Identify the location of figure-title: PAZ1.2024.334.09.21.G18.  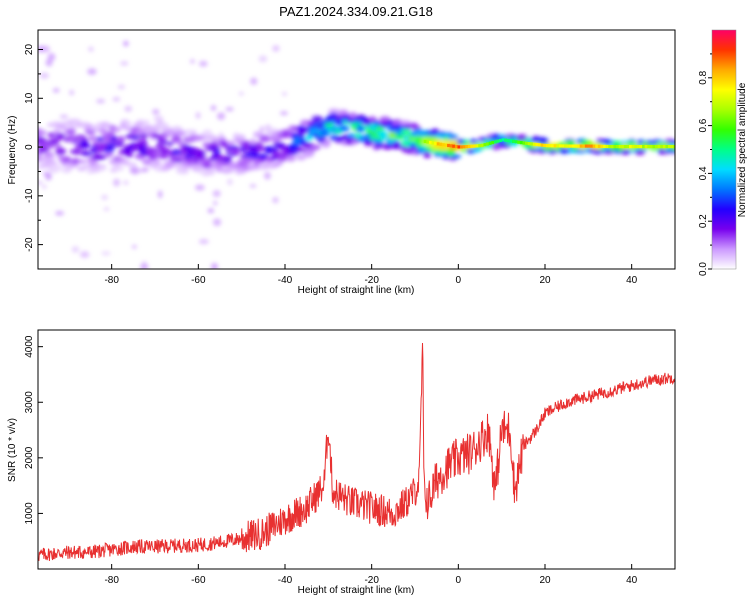
(356, 11).